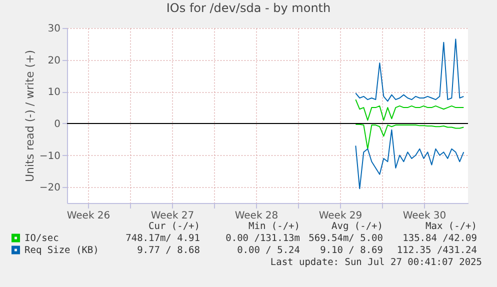 The image size is (497, 287). I want to click on x-tick-label: Week 26, so click(88, 216).